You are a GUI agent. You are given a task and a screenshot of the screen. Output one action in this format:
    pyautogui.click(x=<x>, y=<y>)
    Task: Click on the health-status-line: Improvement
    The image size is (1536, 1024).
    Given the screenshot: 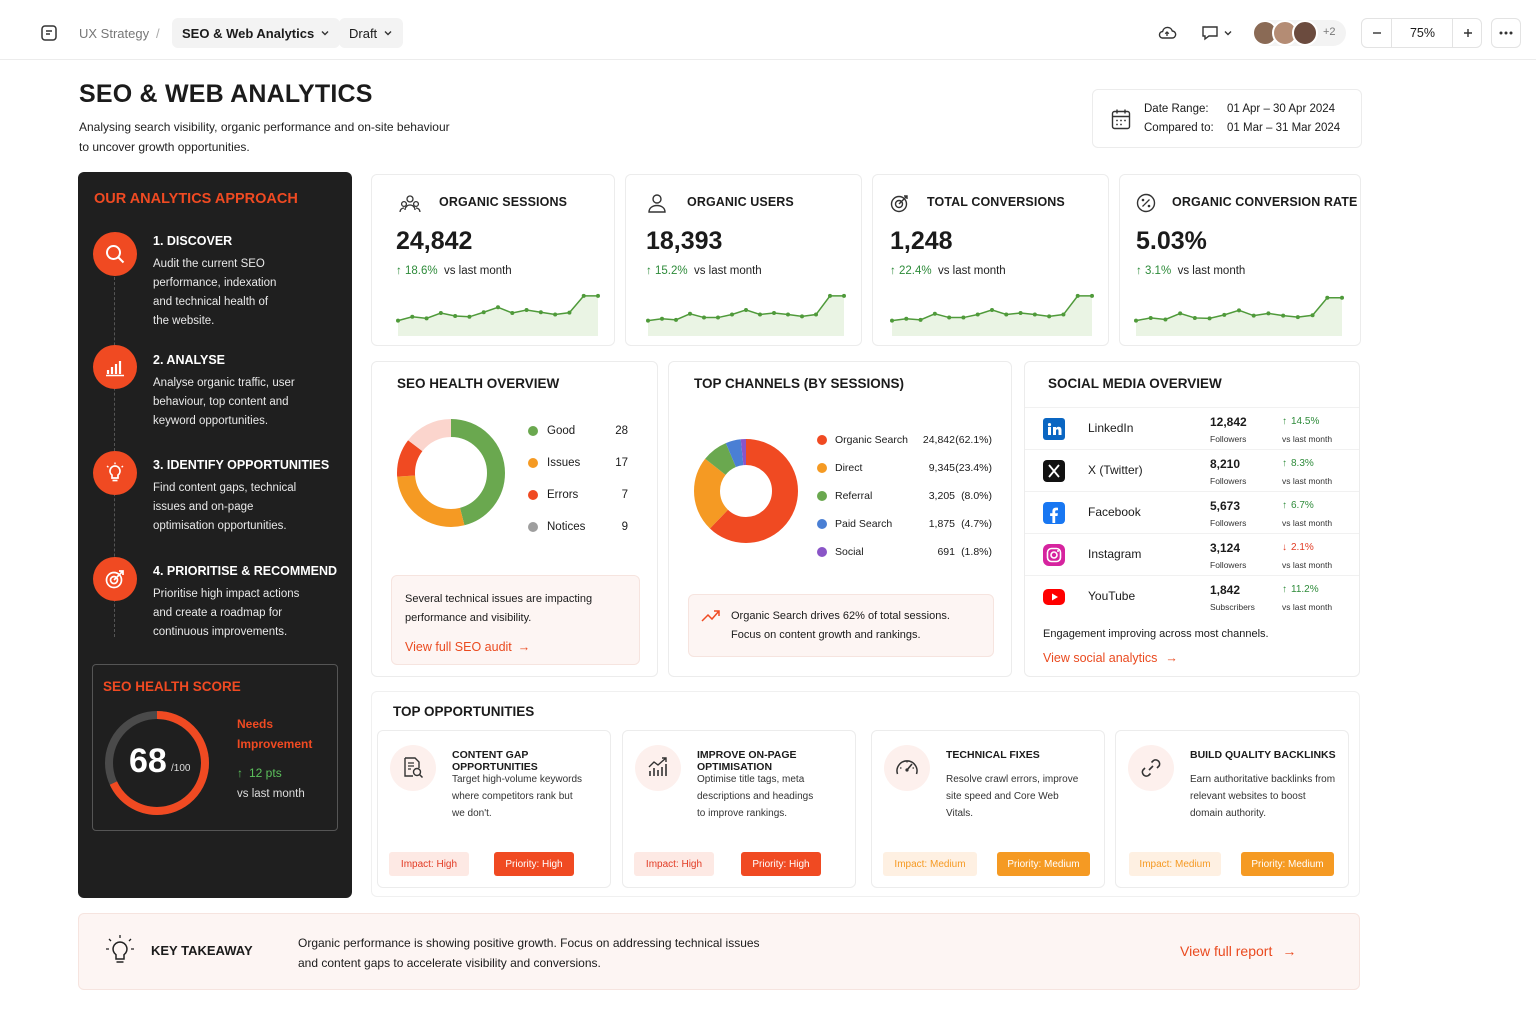 What is the action you would take?
    pyautogui.click(x=275, y=744)
    